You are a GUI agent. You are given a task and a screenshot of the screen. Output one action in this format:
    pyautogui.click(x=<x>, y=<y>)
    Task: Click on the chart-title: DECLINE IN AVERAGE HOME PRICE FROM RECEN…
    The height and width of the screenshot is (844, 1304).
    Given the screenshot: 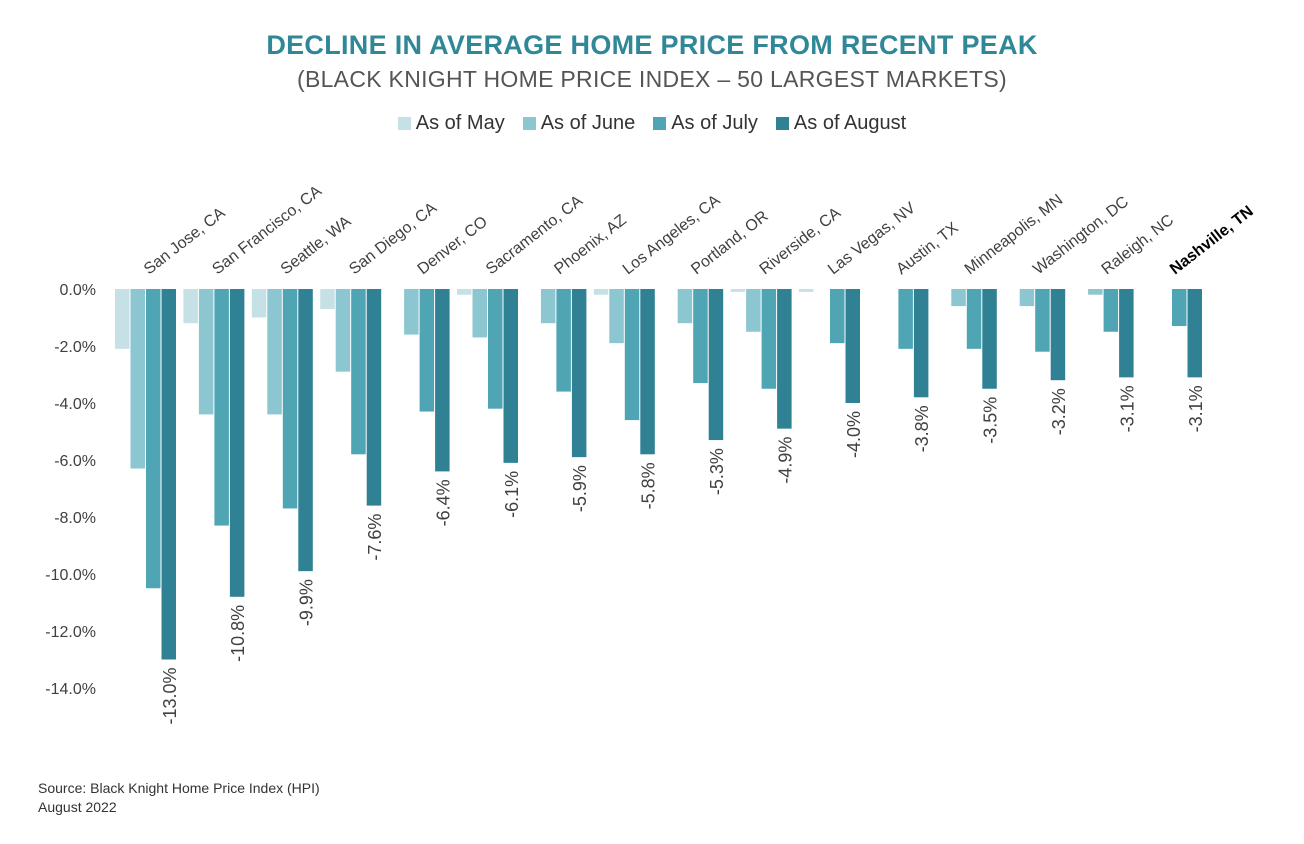 What is the action you would take?
    pyautogui.click(x=652, y=45)
    